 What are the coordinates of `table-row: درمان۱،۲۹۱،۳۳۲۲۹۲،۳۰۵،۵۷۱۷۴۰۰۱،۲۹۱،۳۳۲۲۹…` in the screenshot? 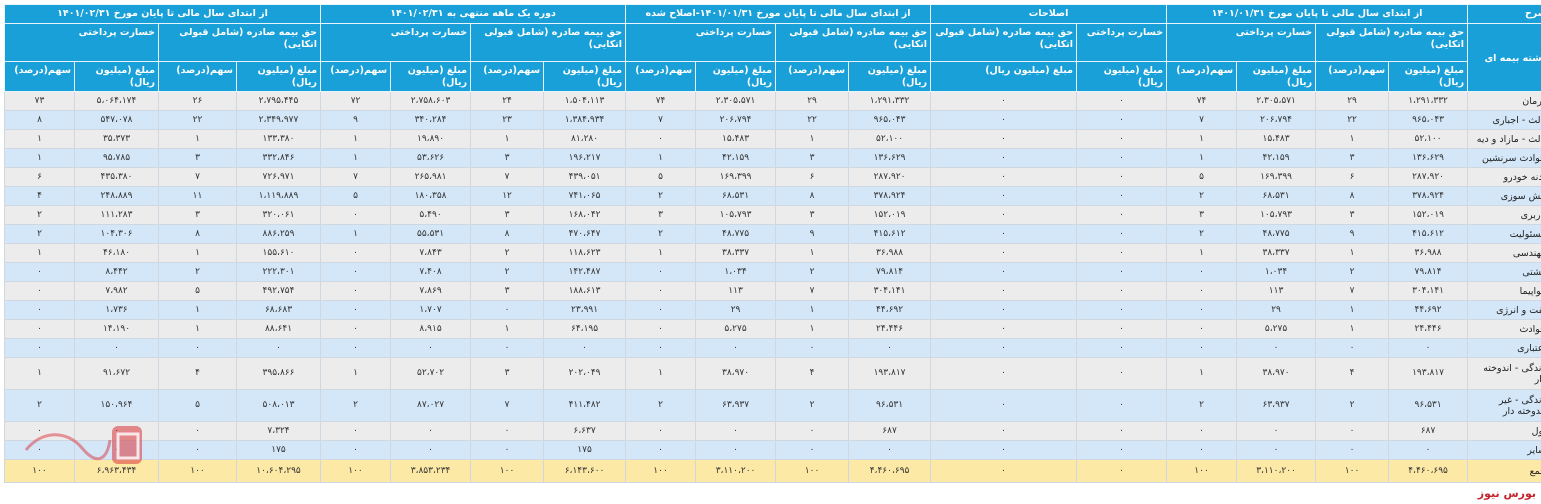 It's located at (772, 101).